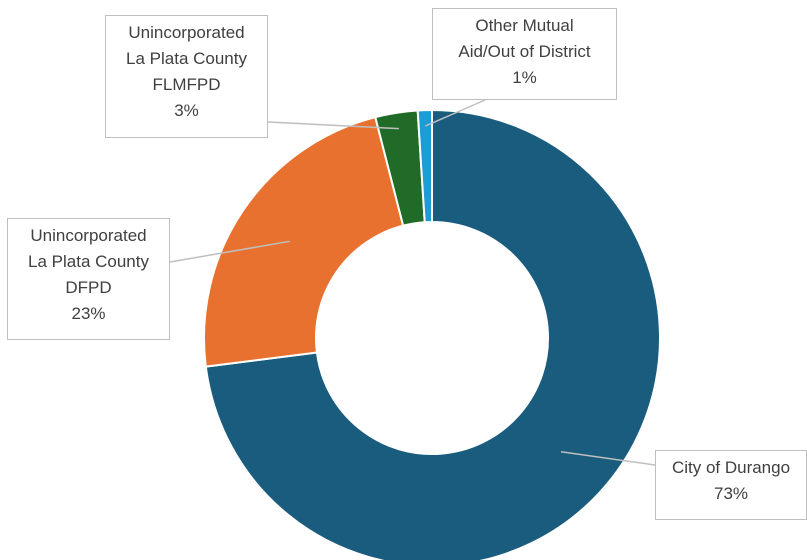 The image size is (807, 560). I want to click on data-label: Unincorporated La Plata County DFPD 23%, so click(88, 279).